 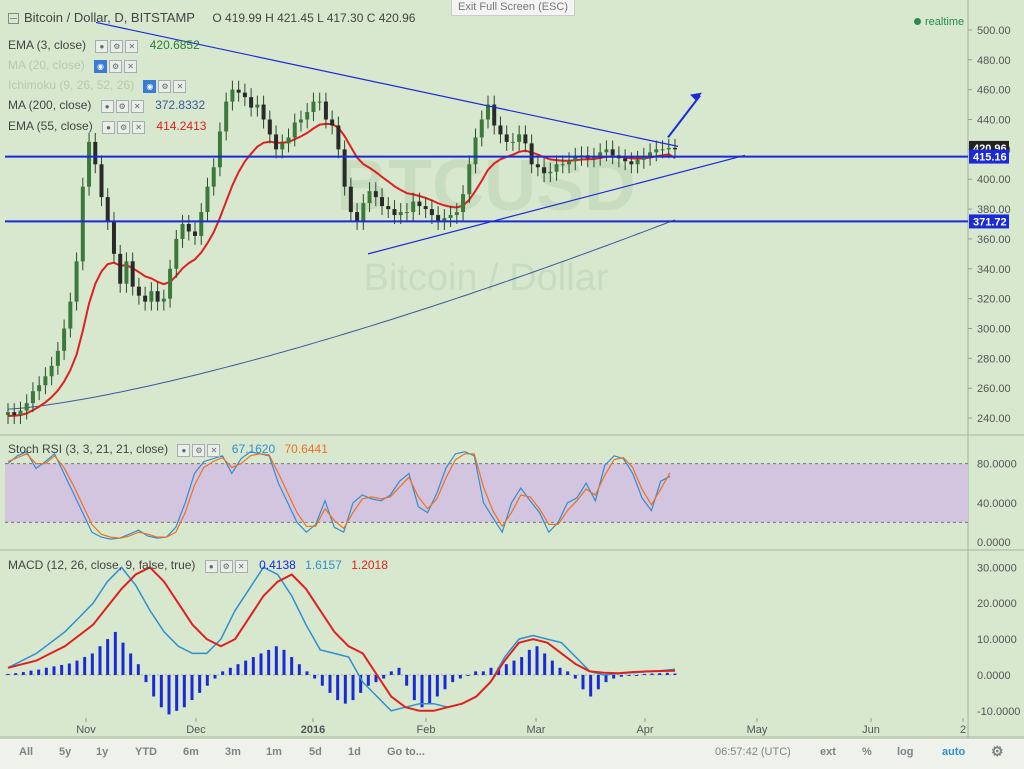 What do you see at coordinates (696, 96) in the screenshot?
I see `arrow-head-icon` at bounding box center [696, 96].